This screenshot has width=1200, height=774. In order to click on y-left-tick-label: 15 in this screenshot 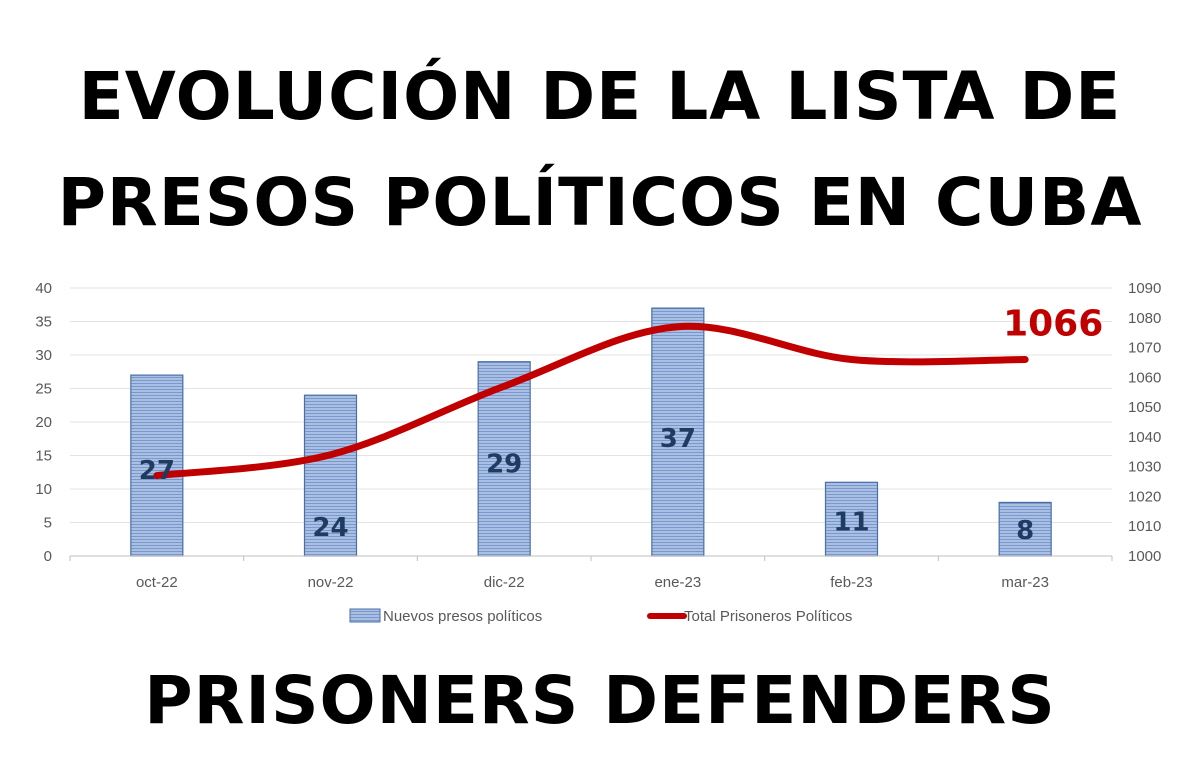, I will do `click(43, 456)`.